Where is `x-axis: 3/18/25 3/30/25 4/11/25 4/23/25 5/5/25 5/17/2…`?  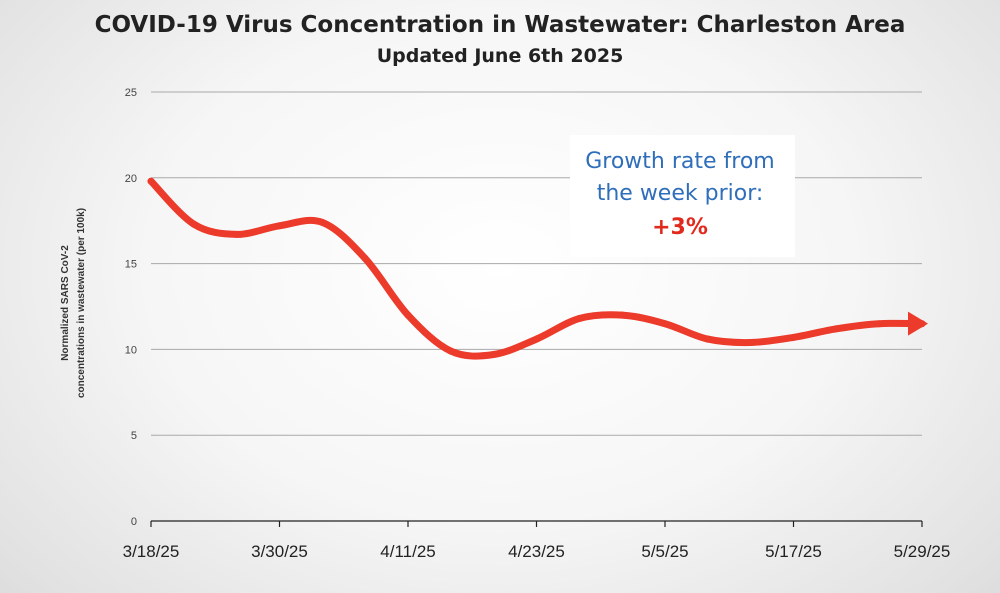
x-axis: 3/18/25 3/30/25 4/11/25 4/23/25 5/5/25 5/17/2… is located at coordinates (537, 540).